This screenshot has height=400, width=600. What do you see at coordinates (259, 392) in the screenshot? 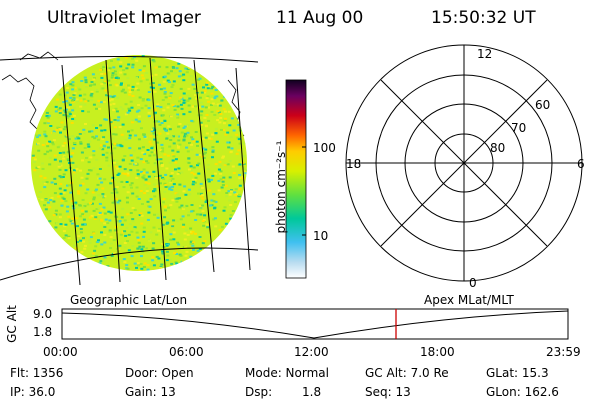
I see `dsp-label: Dsp:` at bounding box center [259, 392].